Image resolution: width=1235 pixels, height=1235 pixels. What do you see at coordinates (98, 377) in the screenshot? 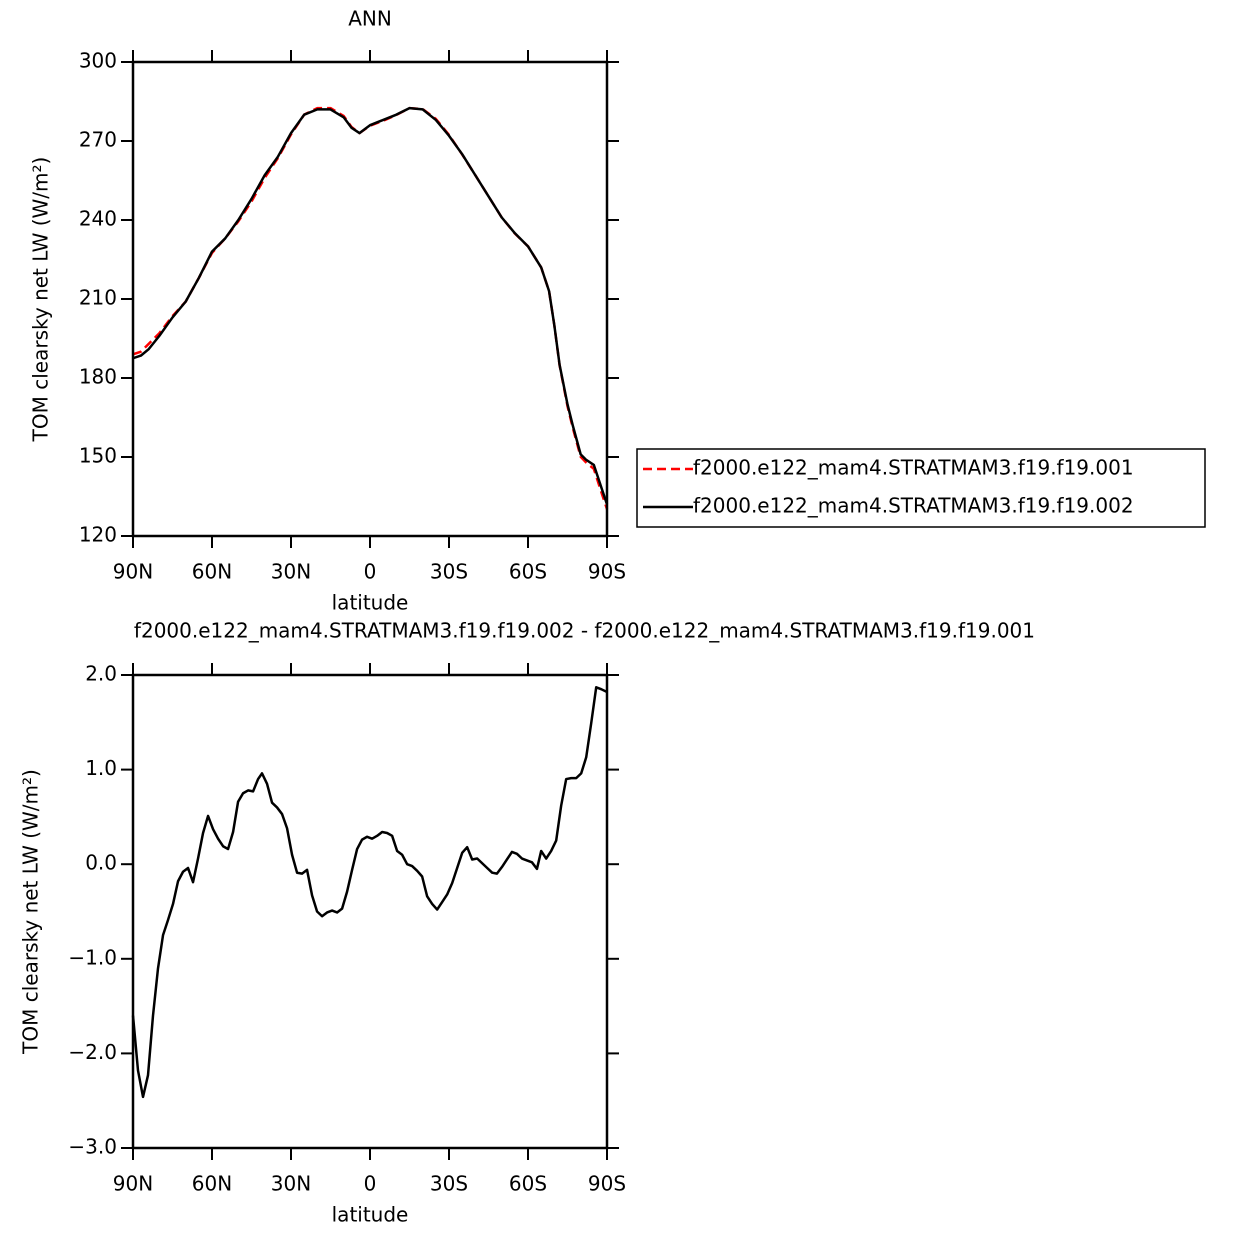
I see `y-tick-label: 180` at bounding box center [98, 377].